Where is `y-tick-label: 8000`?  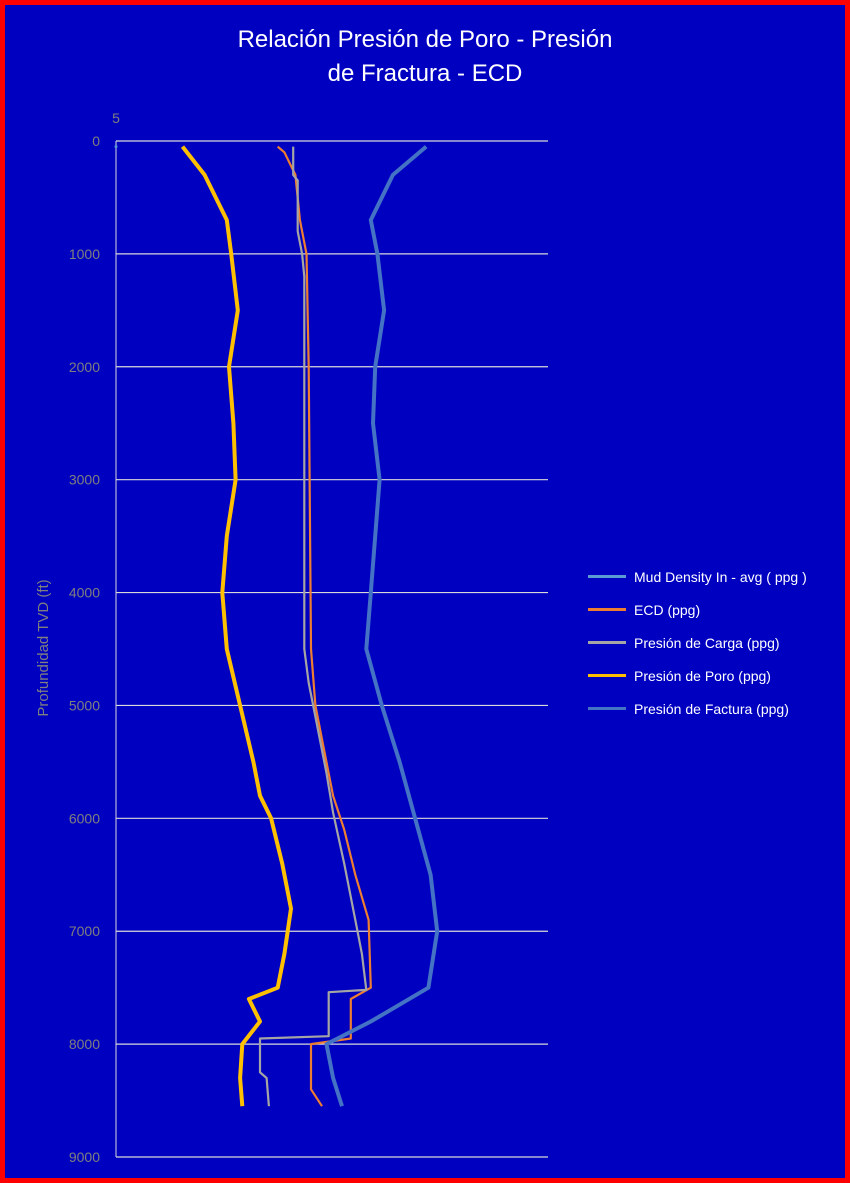 y-tick-label: 8000 is located at coordinates (84, 1044).